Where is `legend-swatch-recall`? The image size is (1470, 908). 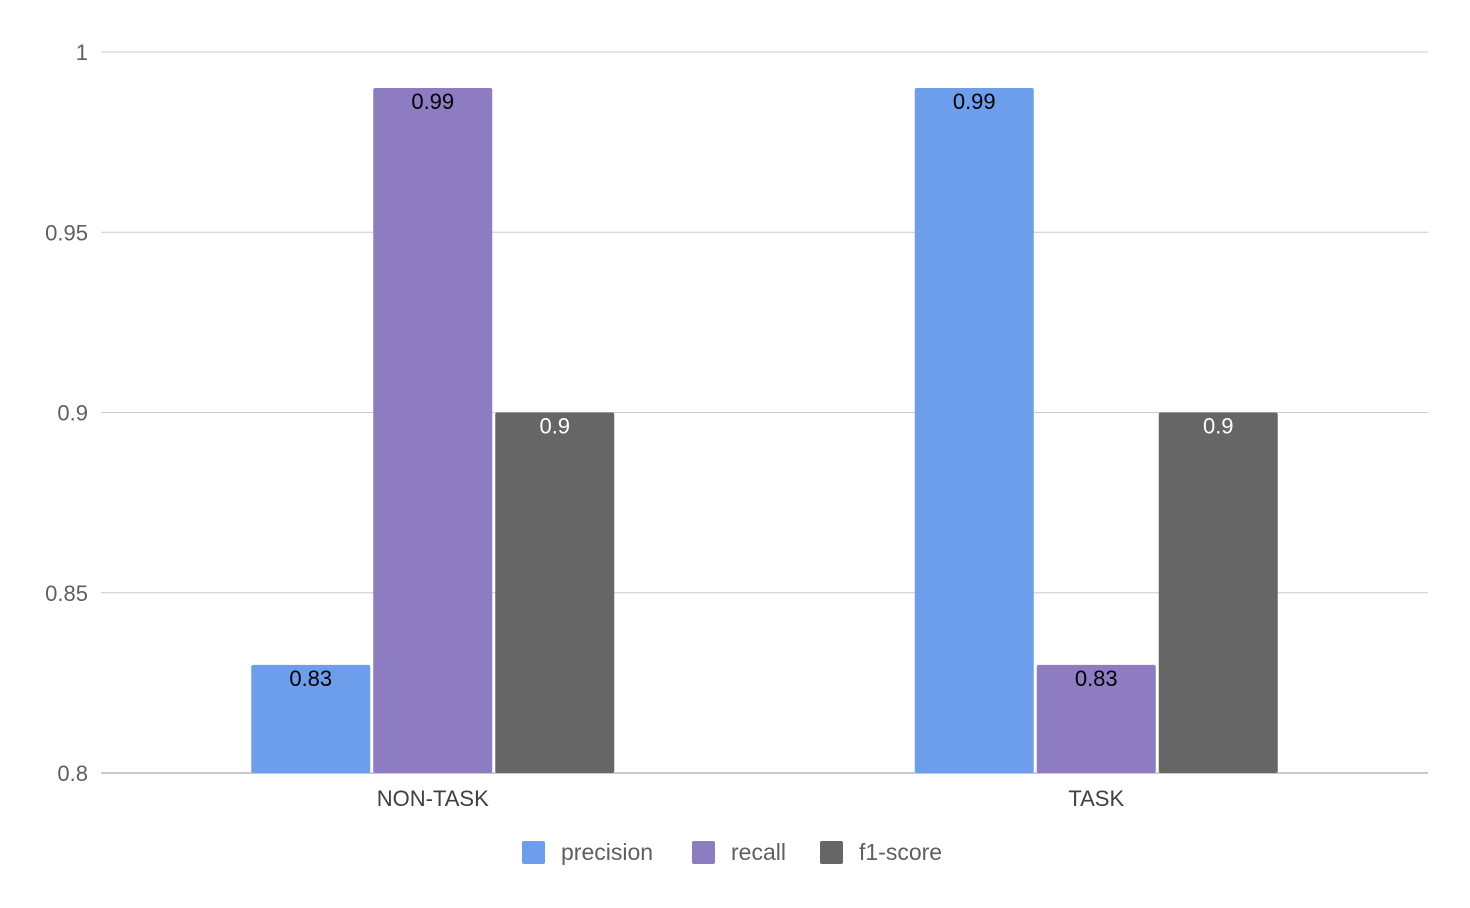 legend-swatch-recall is located at coordinates (703, 852).